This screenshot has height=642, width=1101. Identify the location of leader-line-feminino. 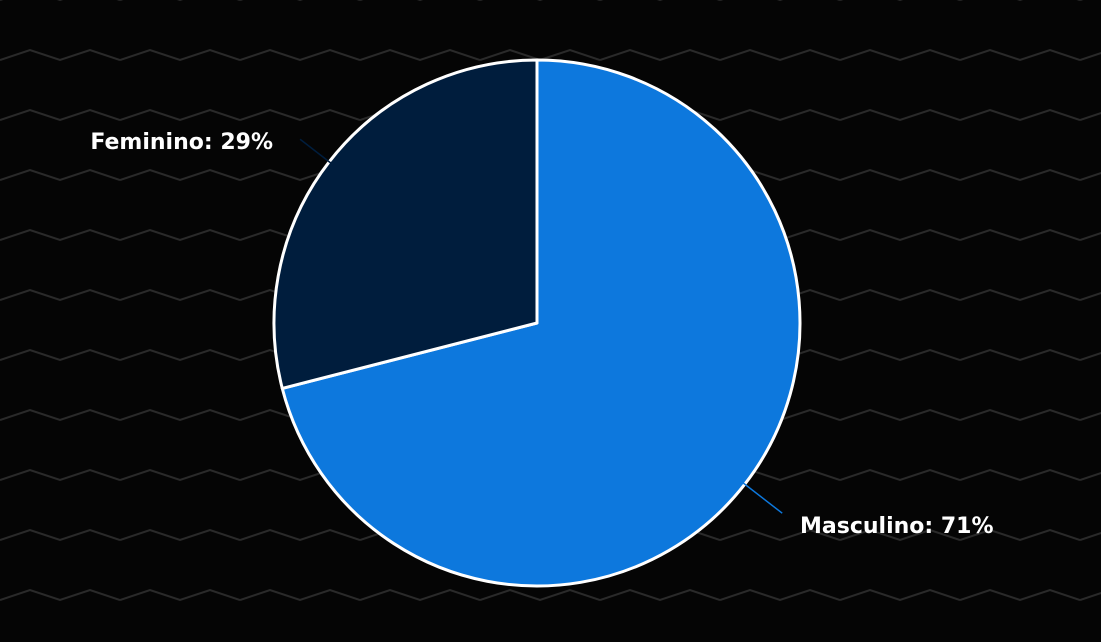
(316, 152).